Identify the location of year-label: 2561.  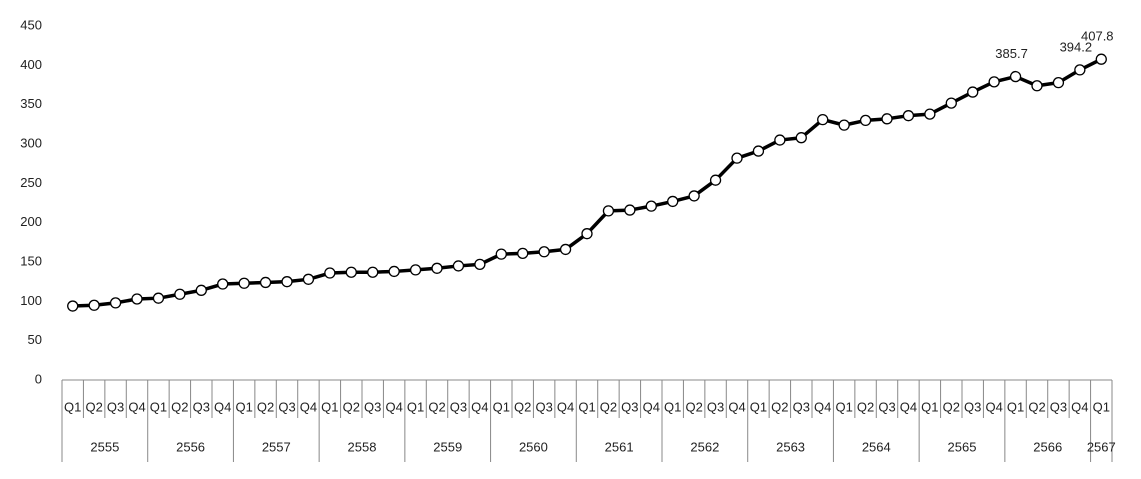
(619, 446).